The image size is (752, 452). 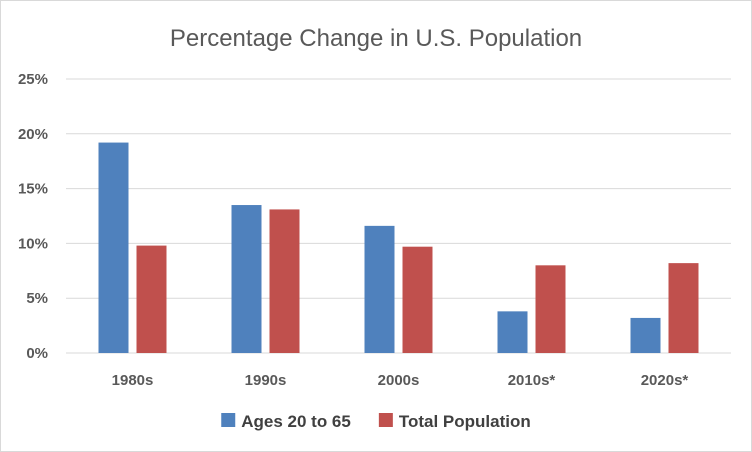 What do you see at coordinates (133, 380) in the screenshot?
I see `x-tick-label: 1980s` at bounding box center [133, 380].